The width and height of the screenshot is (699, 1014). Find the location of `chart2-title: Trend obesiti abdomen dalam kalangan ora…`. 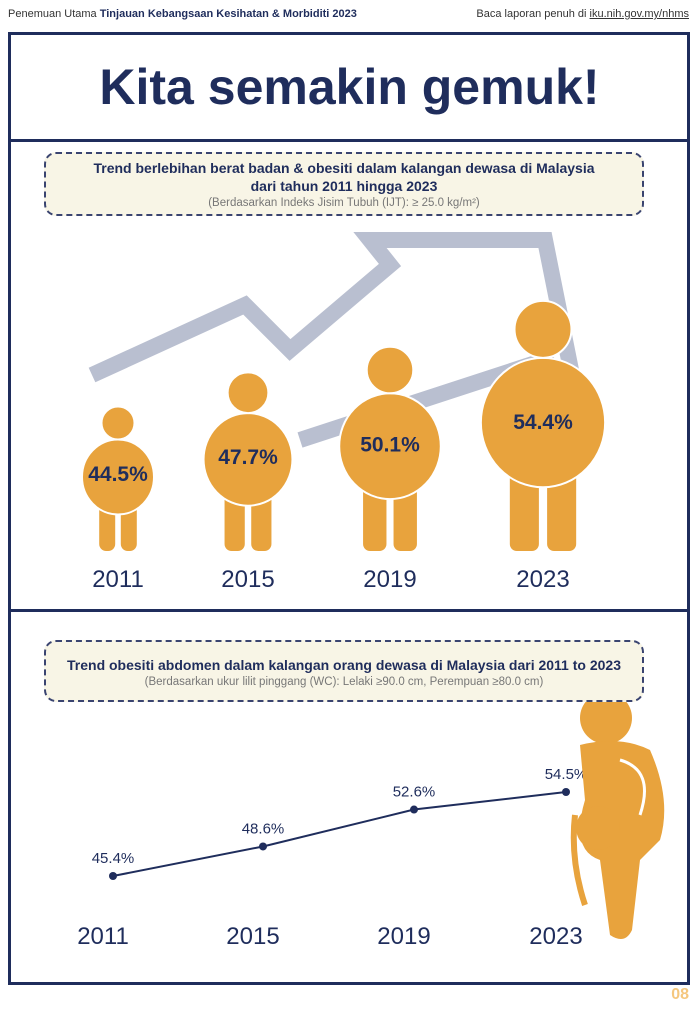

chart2-title: Trend obesiti abdomen dalam kalangan ora… is located at coordinates (344, 665).